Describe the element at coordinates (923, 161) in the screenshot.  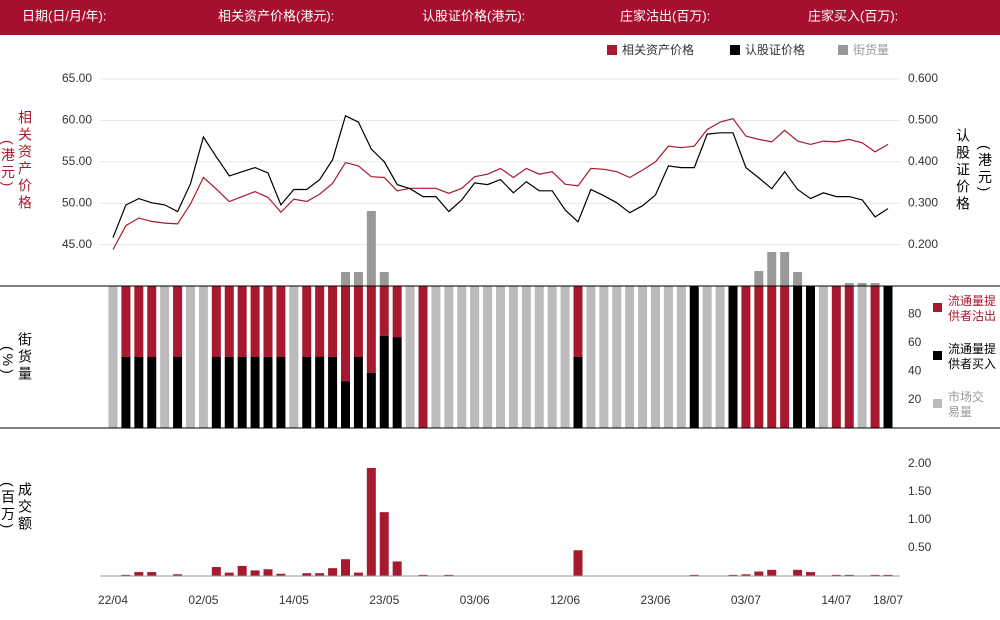
I see `y2-tick-label: 0.400` at that location.